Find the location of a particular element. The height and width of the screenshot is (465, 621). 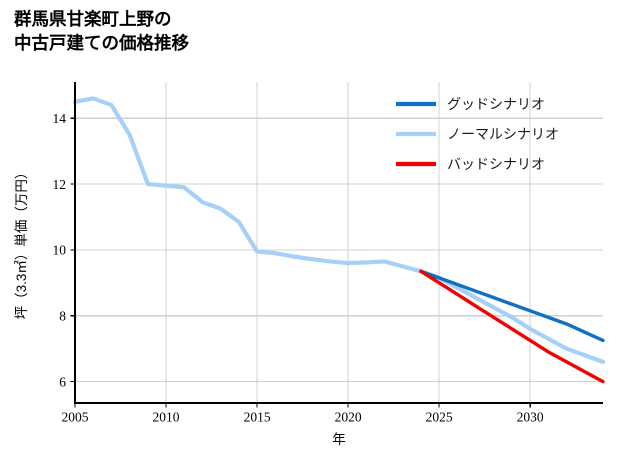

legend-label-グッドシナリオ: グッドシナリオ is located at coordinates (496, 104).